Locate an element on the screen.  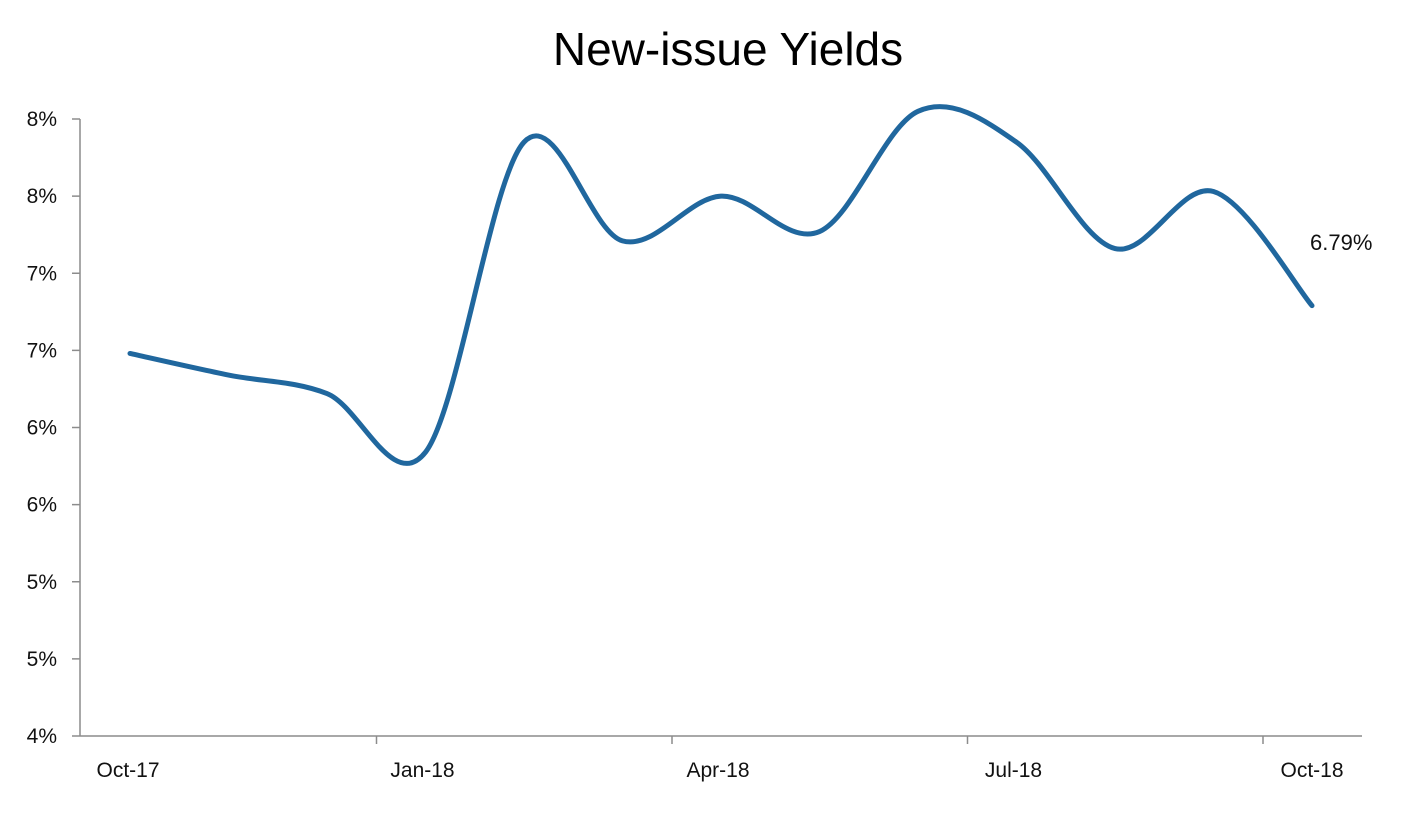
x-tick-label: Apr-18 is located at coordinates (717, 770).